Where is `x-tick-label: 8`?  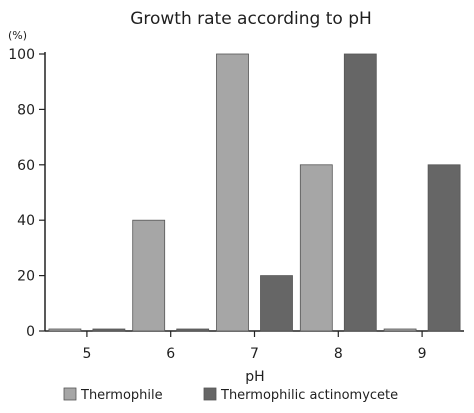
x-tick-label: 8 is located at coordinates (338, 354).